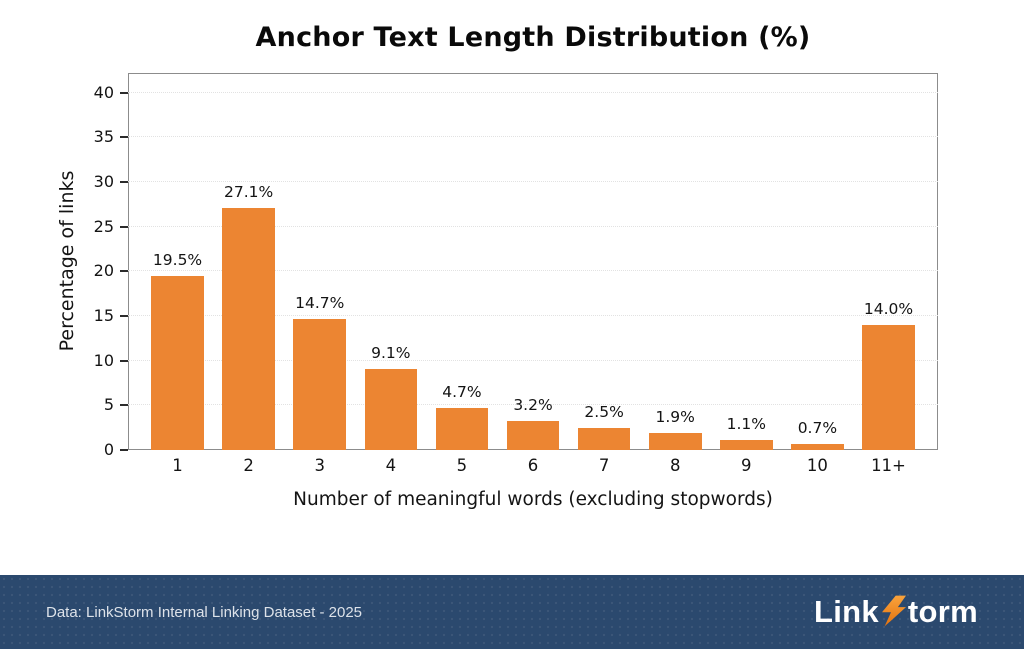 The width and height of the screenshot is (1024, 649). Describe the element at coordinates (817, 465) in the screenshot. I see `x-tick-label: 10` at that location.